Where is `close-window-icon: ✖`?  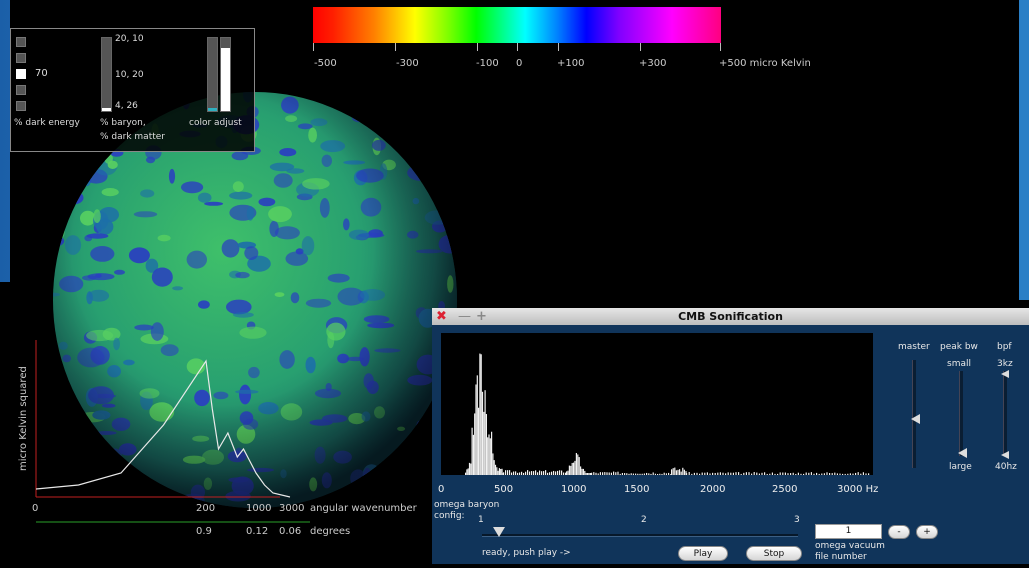
close-window-icon: ✖ is located at coordinates (441, 316).